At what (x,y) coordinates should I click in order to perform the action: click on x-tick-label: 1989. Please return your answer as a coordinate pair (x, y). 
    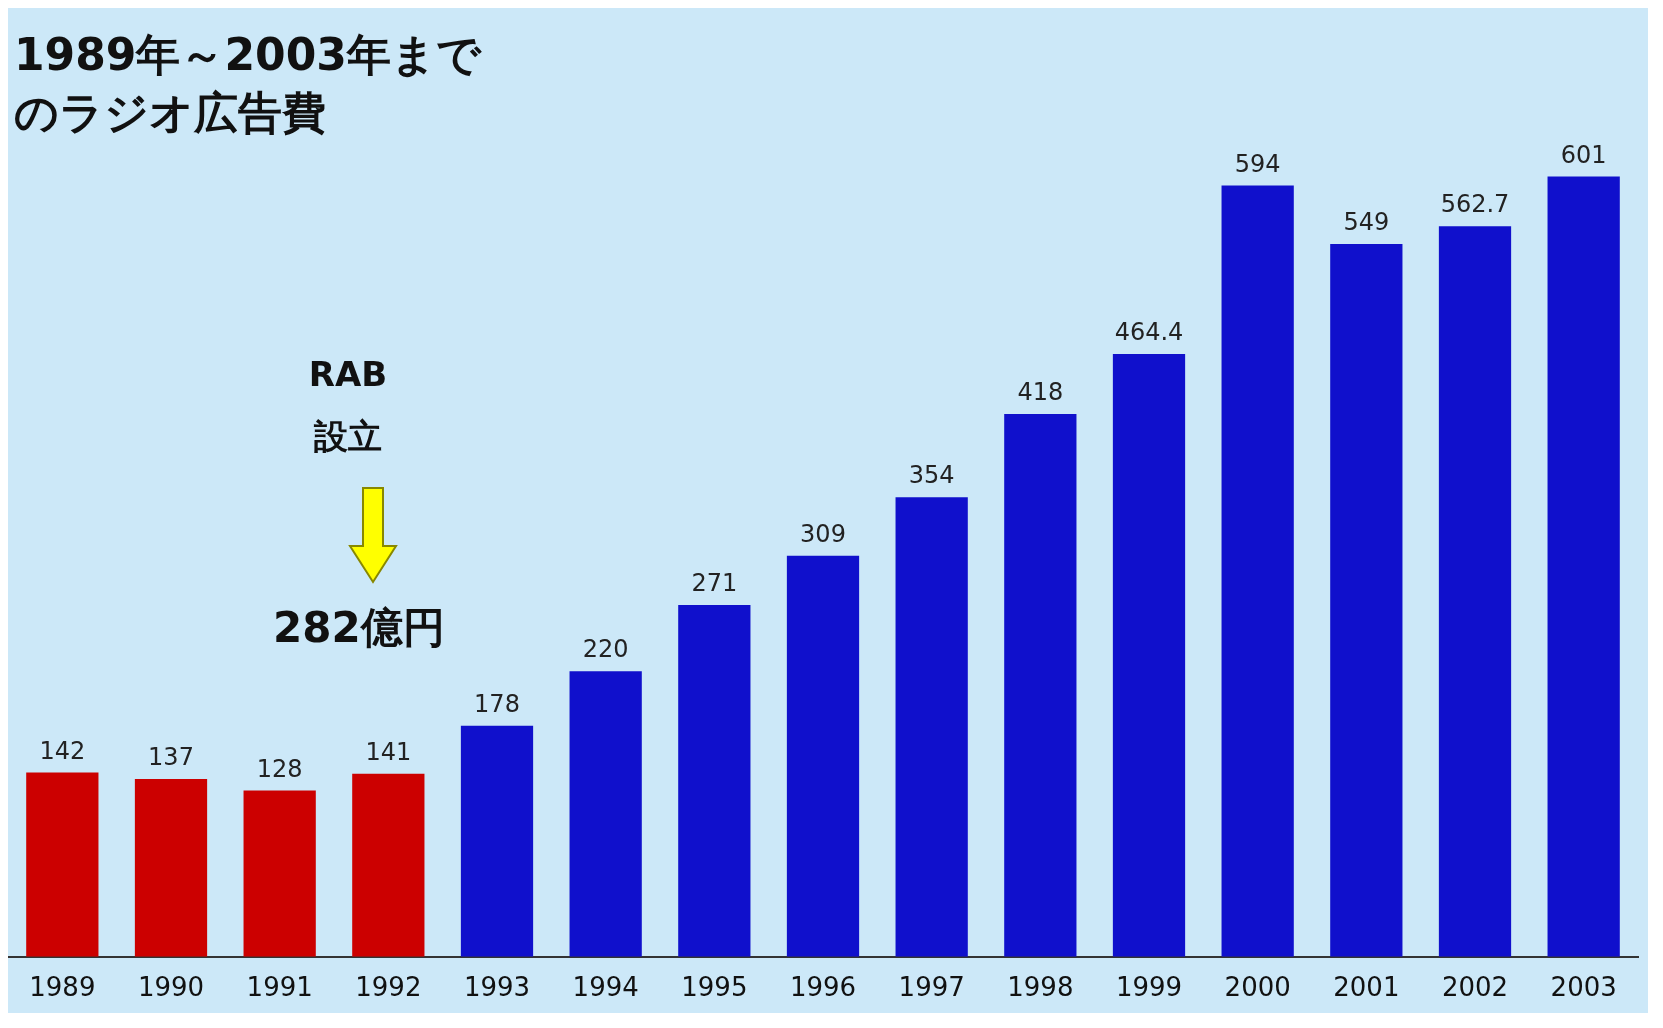
    Looking at the image, I should click on (62, 987).